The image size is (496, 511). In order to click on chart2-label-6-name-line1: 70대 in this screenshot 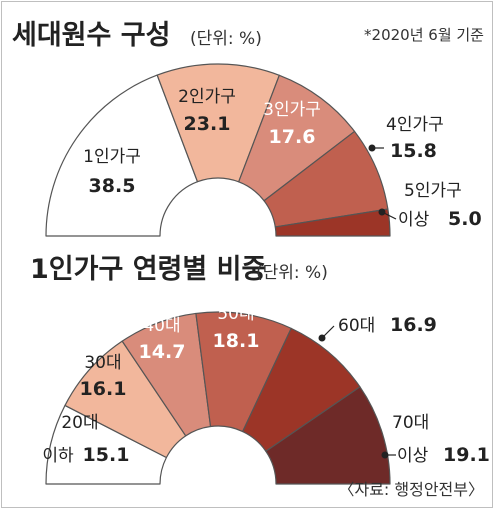, I will do `click(410, 423)`.